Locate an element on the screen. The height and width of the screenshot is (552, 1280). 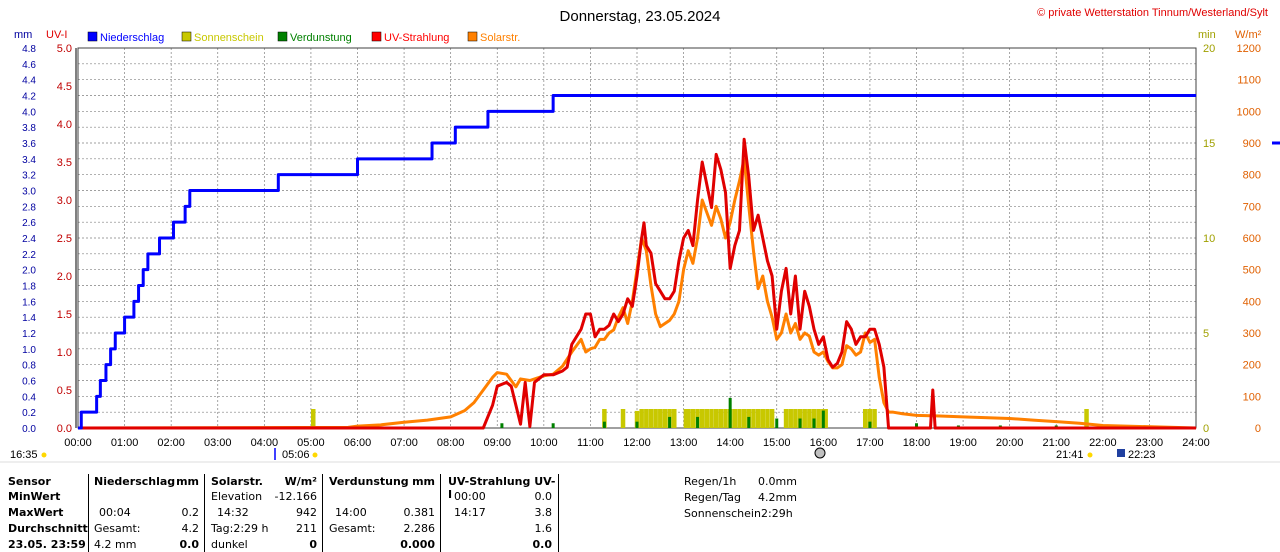
tick-mm-23: 4.6 is located at coordinates (29, 65).